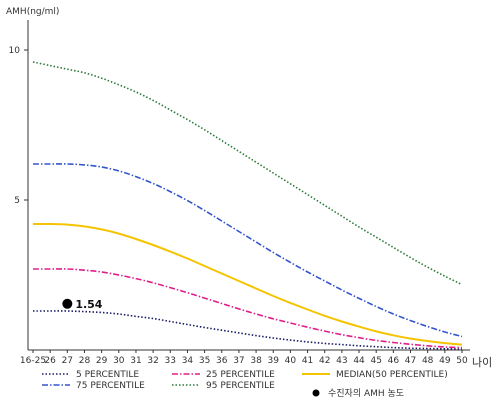 This screenshot has width=500, height=400. I want to click on x-tick-label: 38, so click(256, 361).